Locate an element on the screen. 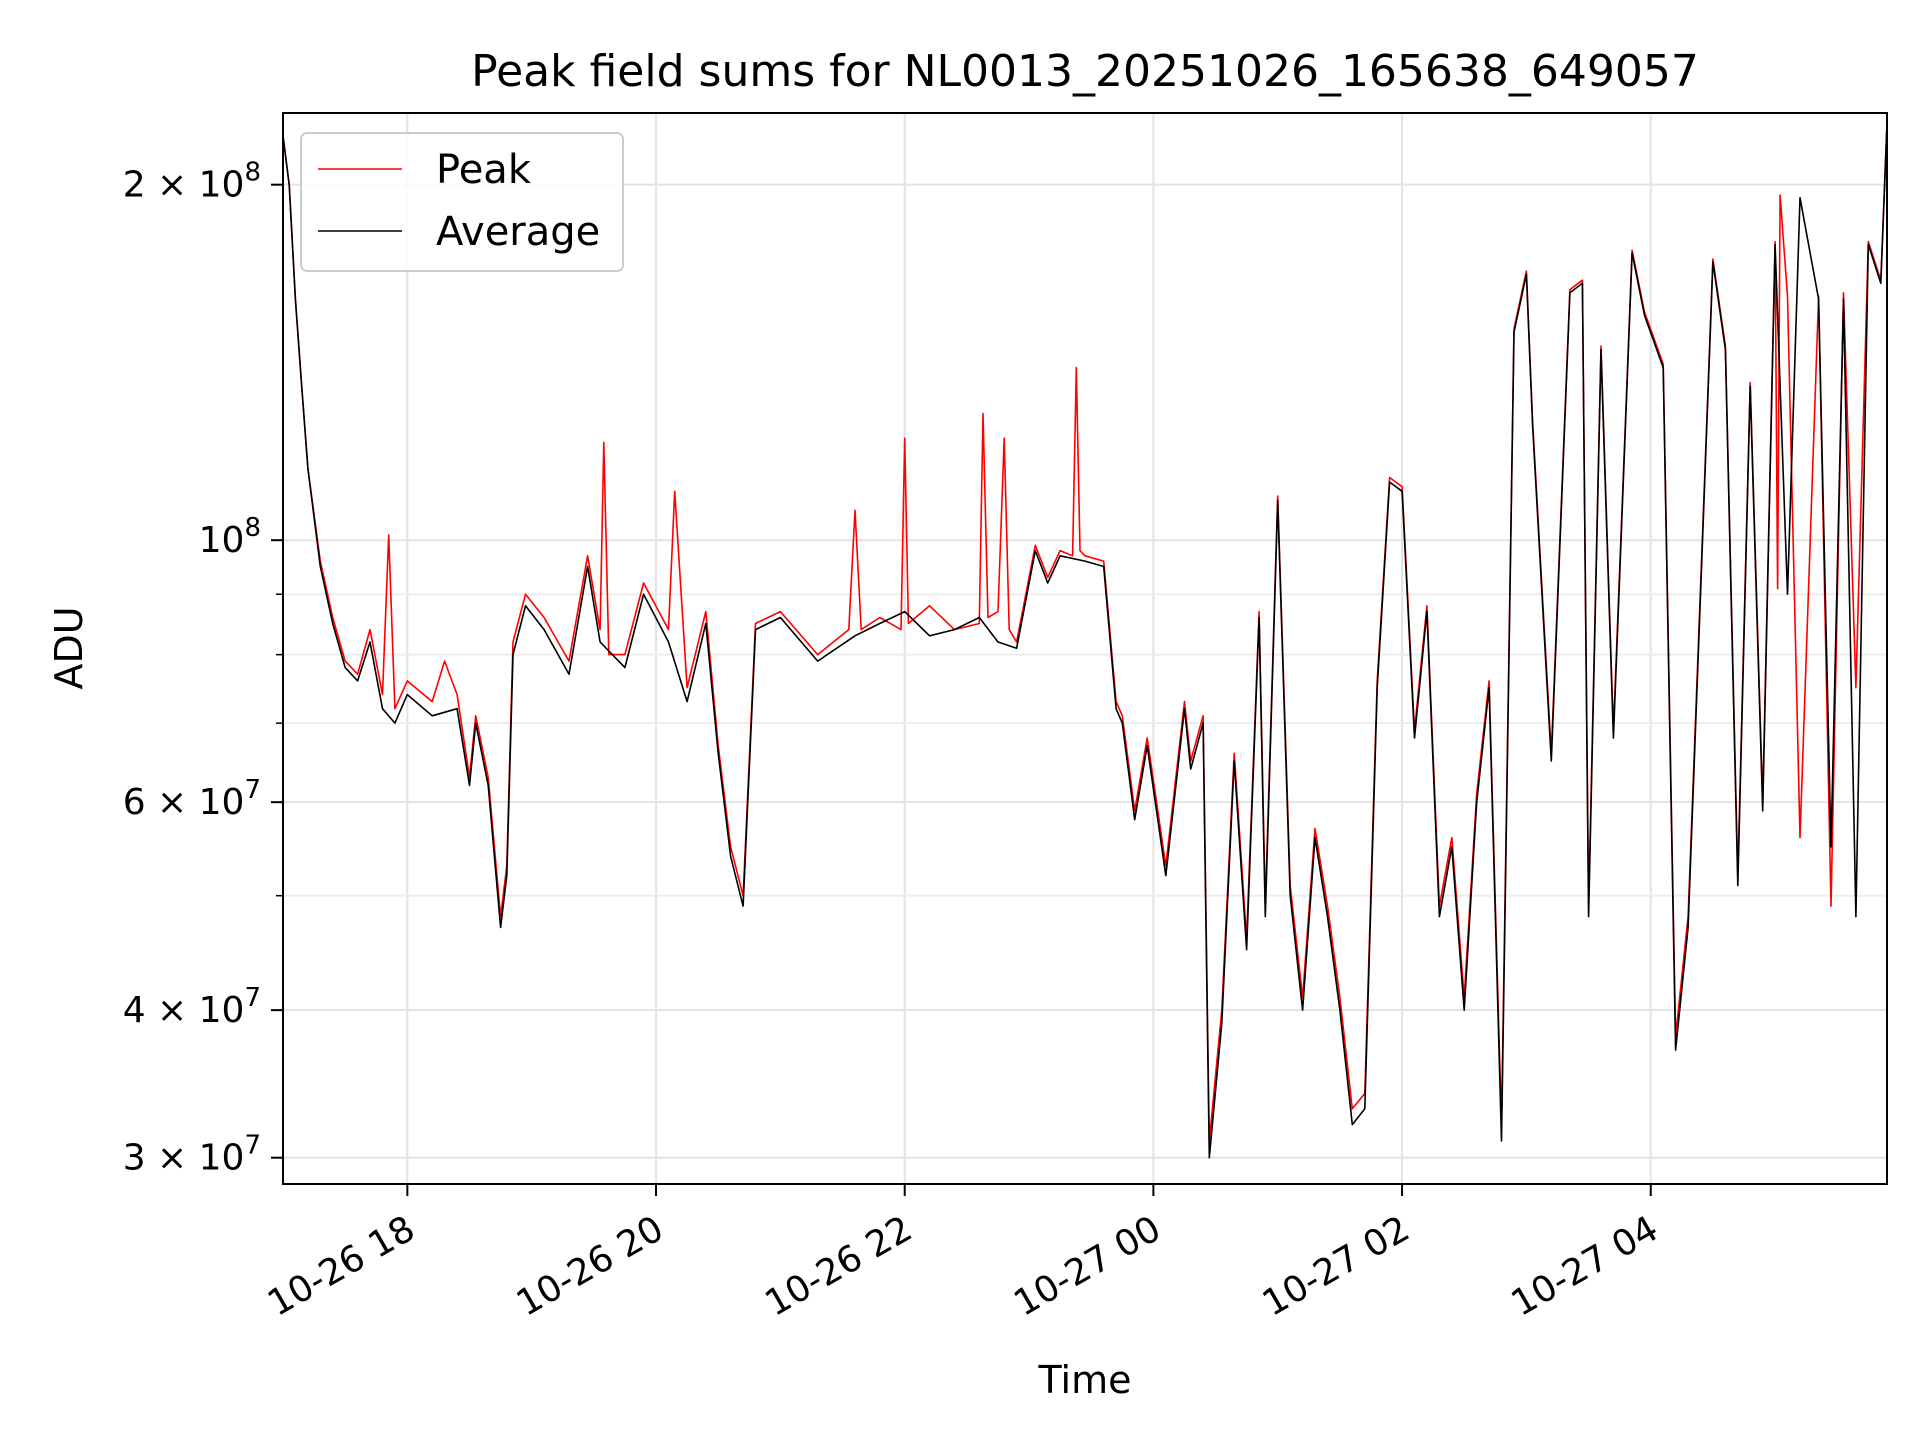 The height and width of the screenshot is (1440, 1920). y-tick-label-0: 3 × 107 is located at coordinates (192, 1155).